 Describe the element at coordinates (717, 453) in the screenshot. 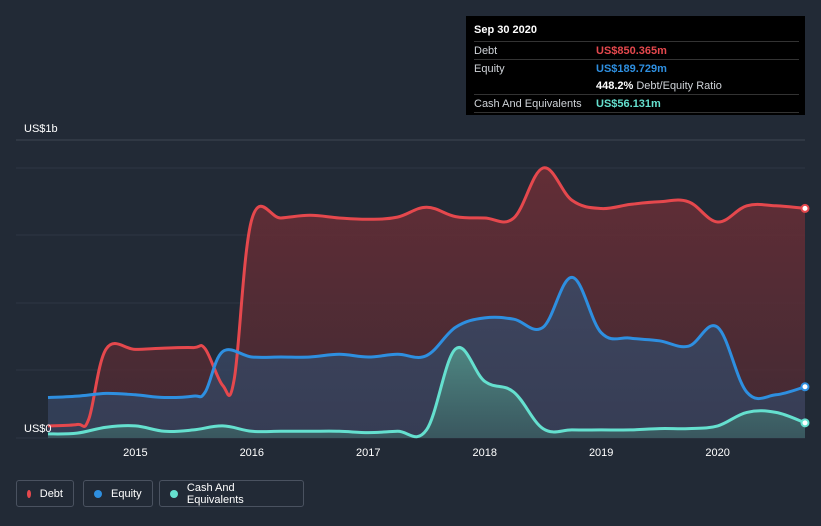

I see `x-tick-label: 2020` at that location.